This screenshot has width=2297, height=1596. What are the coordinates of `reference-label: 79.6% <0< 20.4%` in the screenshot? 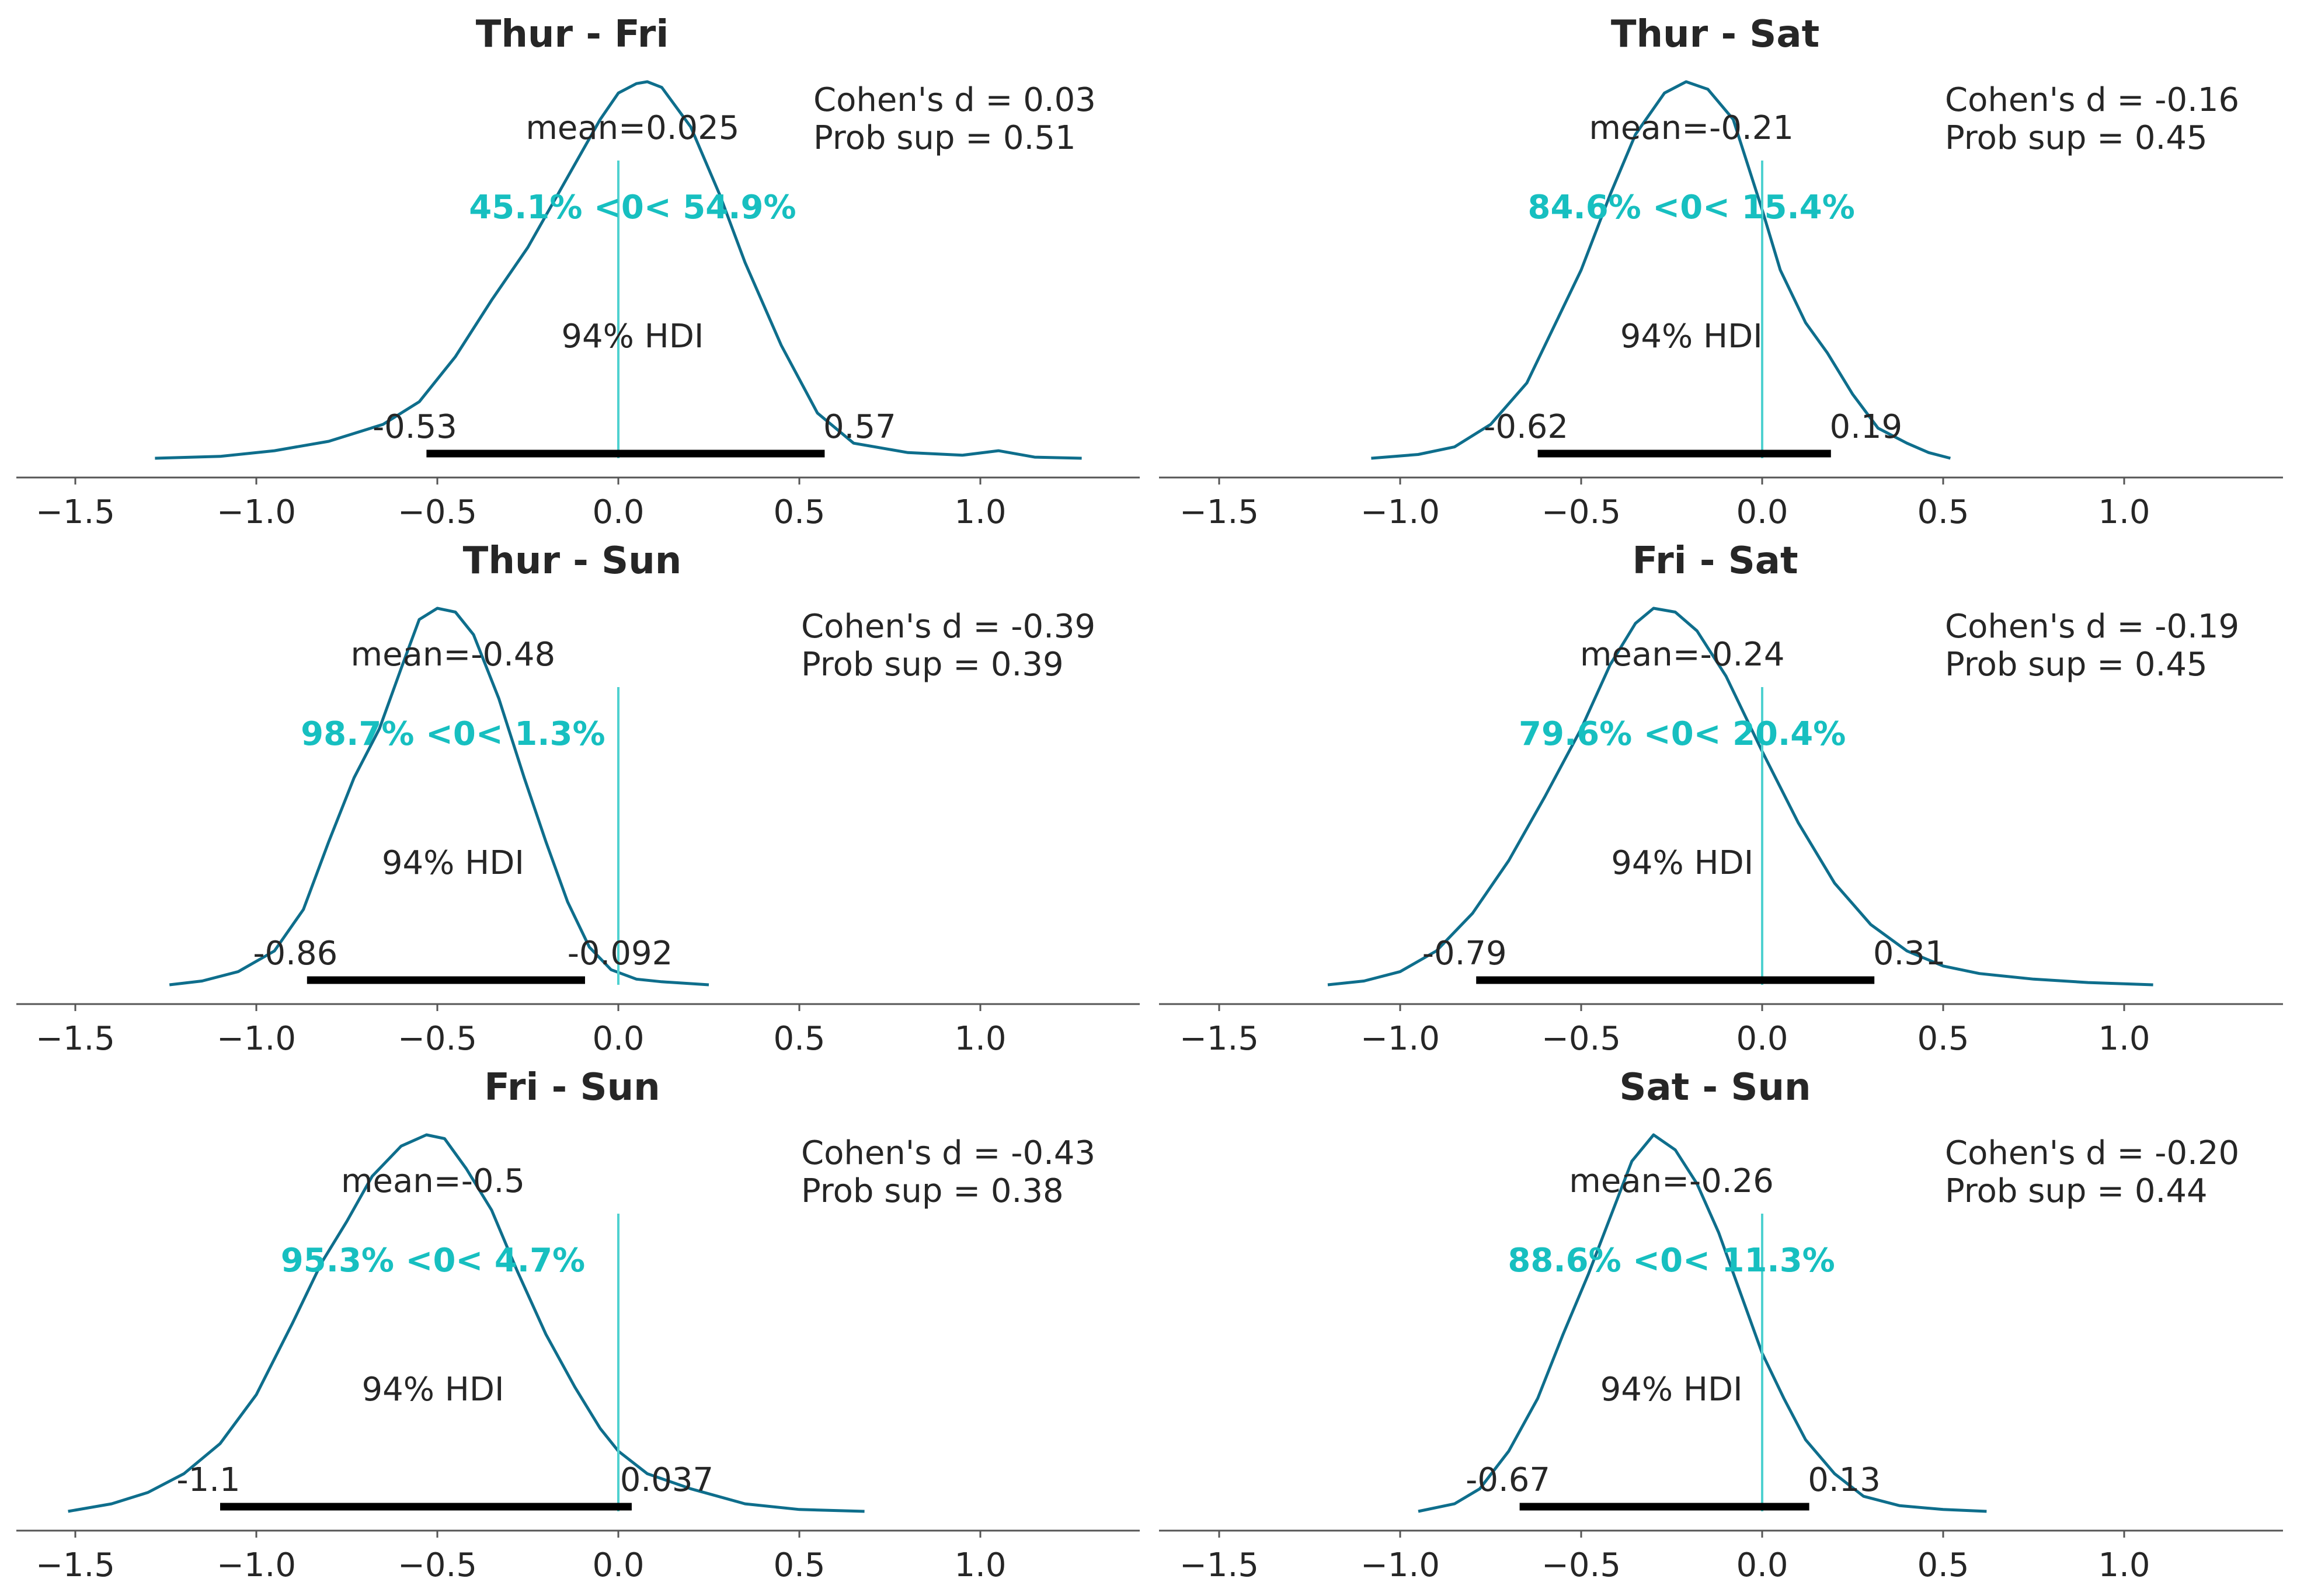 It's located at (1682, 734).